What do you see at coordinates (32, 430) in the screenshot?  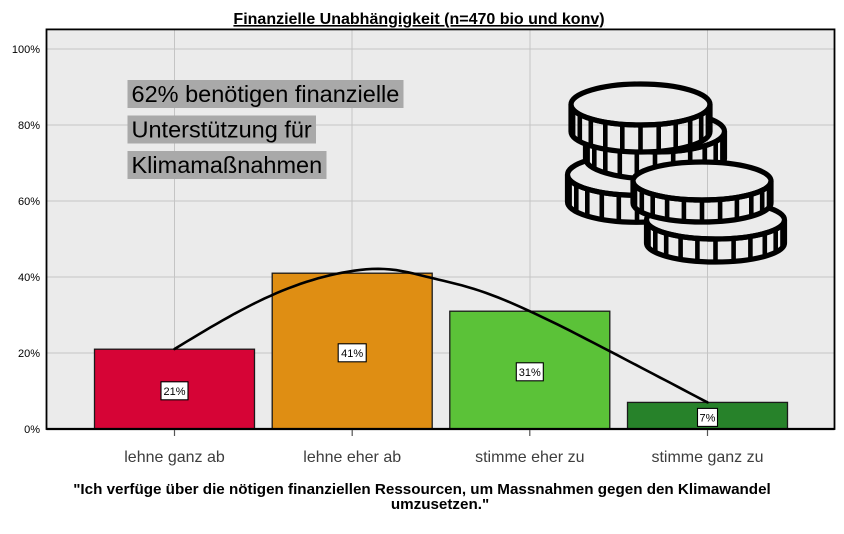 I see `svg-text: 0%` at bounding box center [32, 430].